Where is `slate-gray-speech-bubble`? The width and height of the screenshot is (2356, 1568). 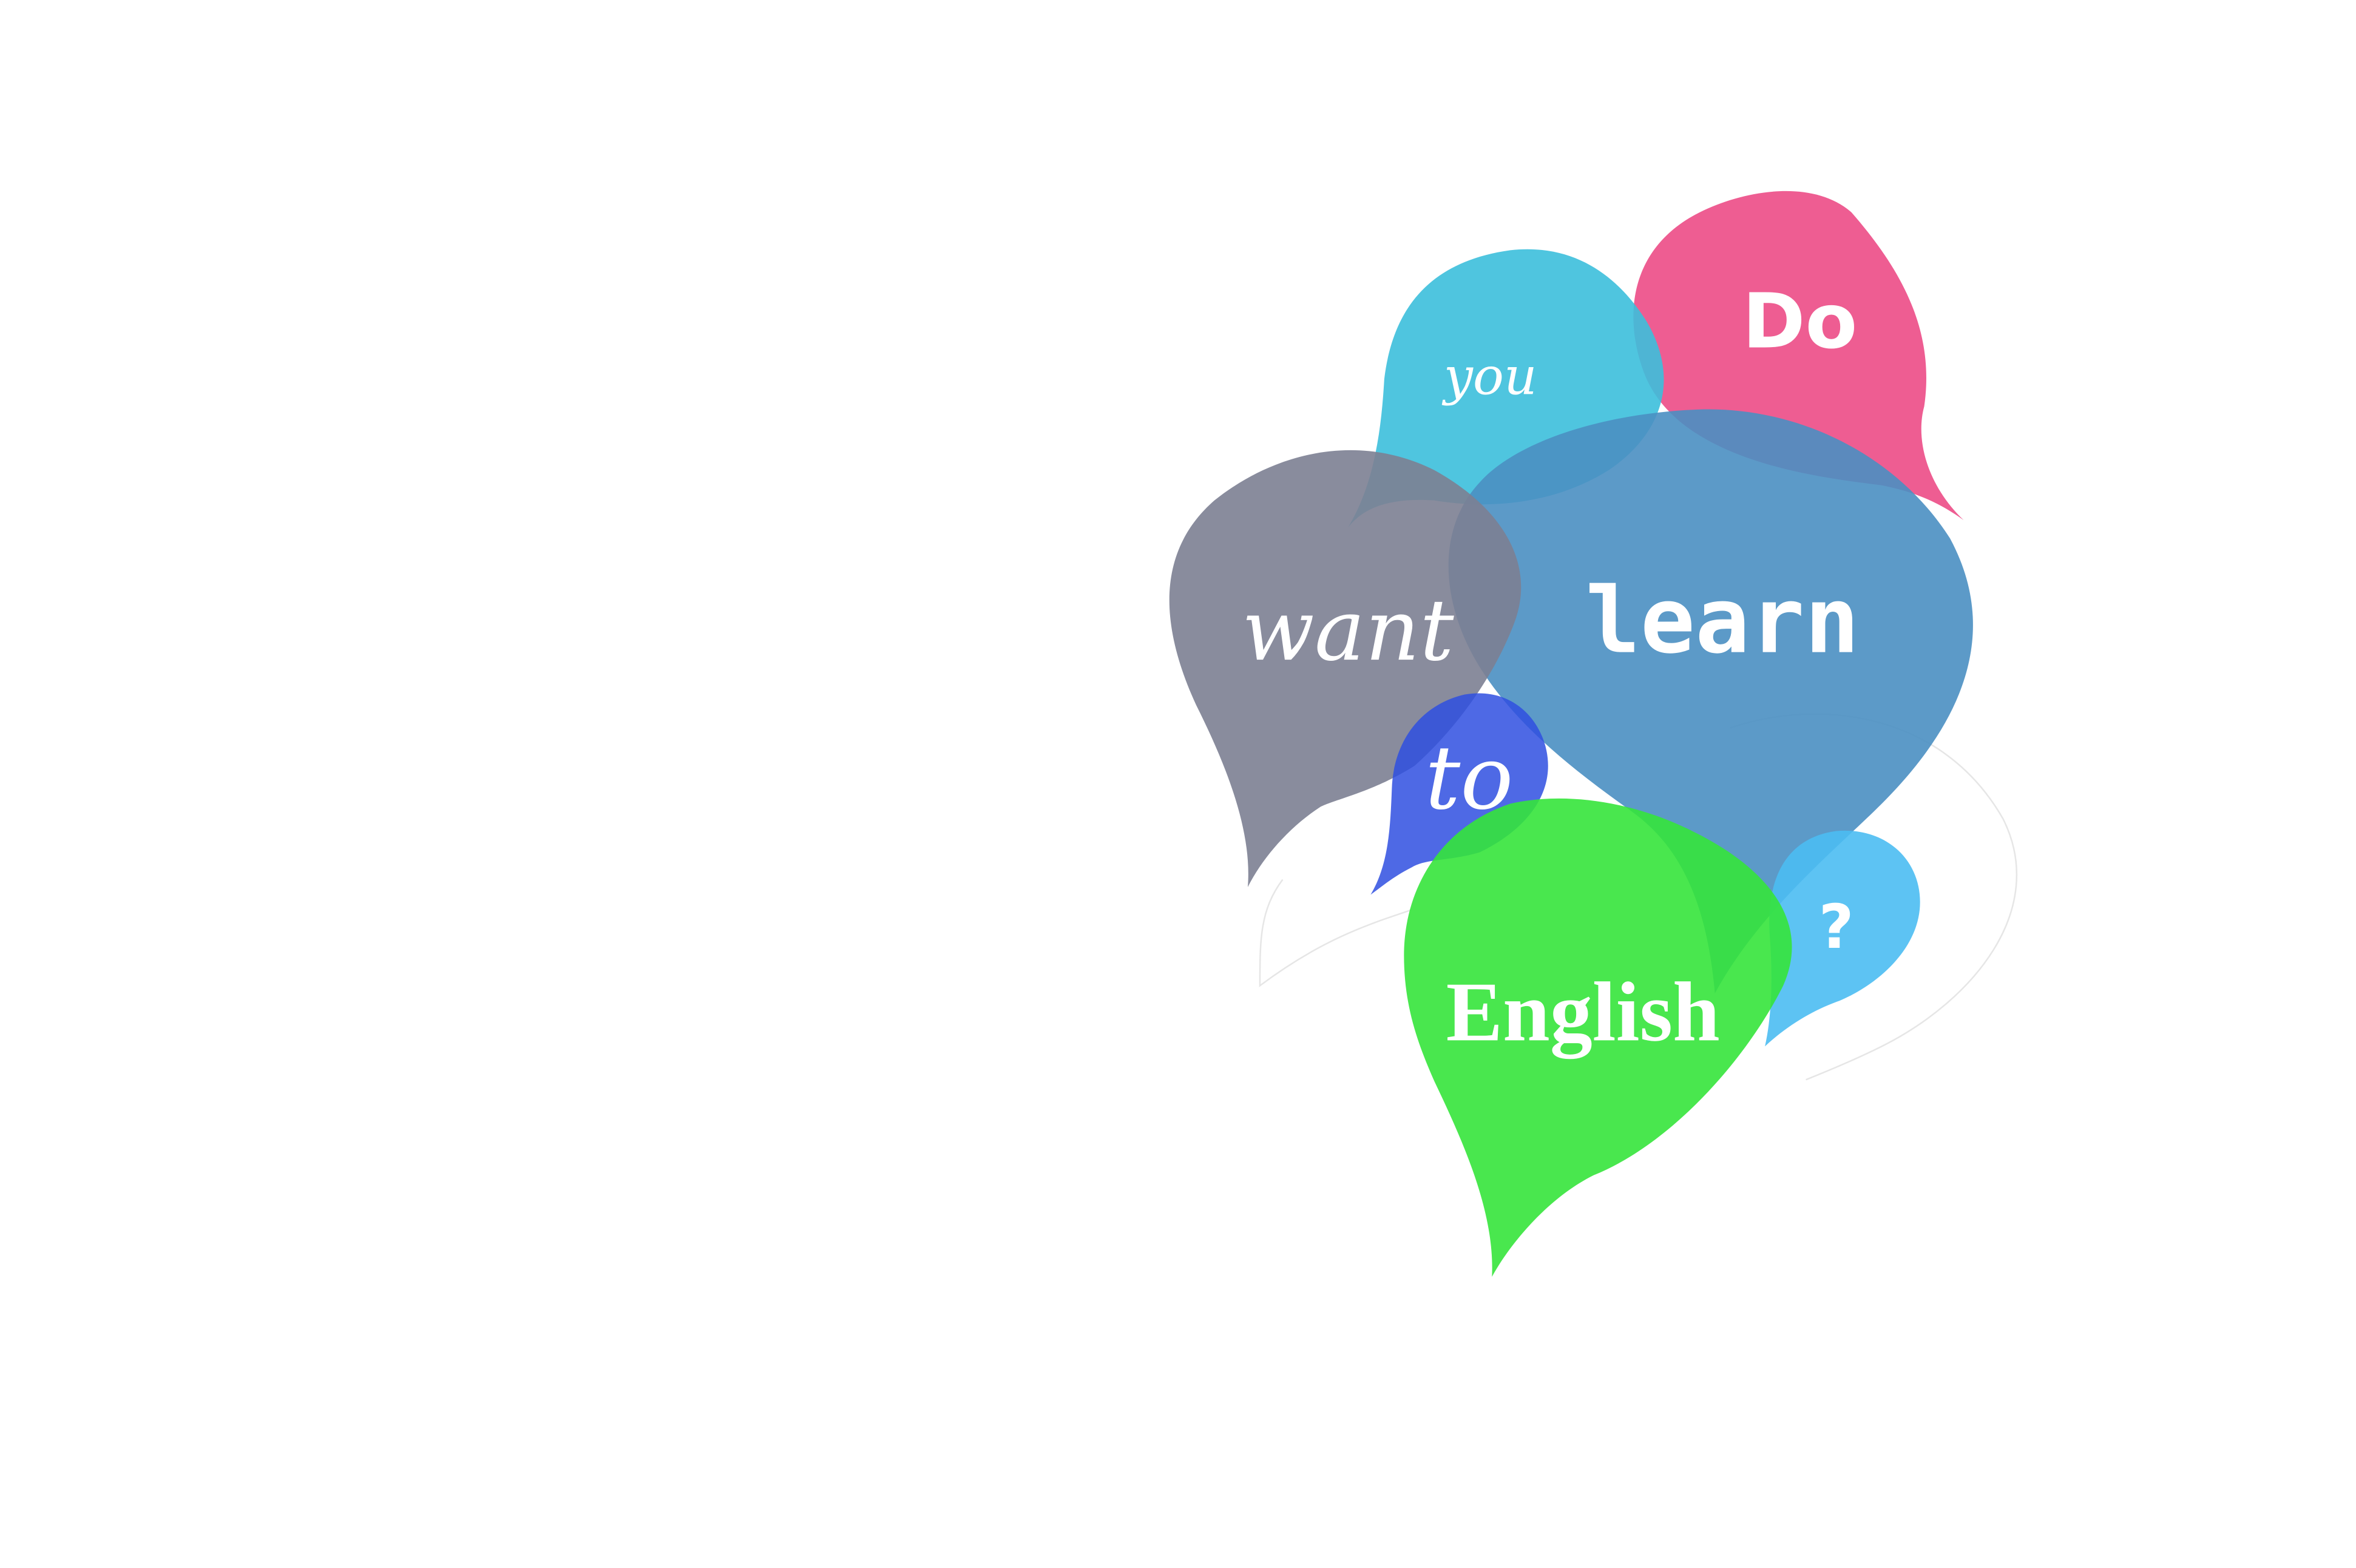 slate-gray-speech-bubble is located at coordinates (1345, 669).